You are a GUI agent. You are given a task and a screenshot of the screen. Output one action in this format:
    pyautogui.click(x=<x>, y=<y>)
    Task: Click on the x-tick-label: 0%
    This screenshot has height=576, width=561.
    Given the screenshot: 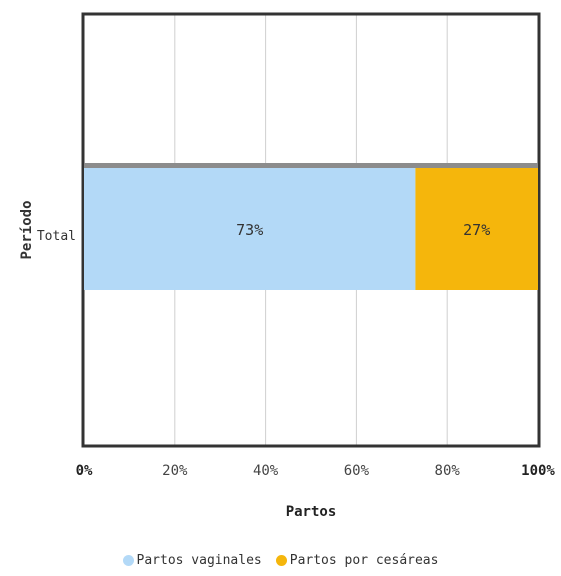 What is the action you would take?
    pyautogui.click(x=84, y=471)
    